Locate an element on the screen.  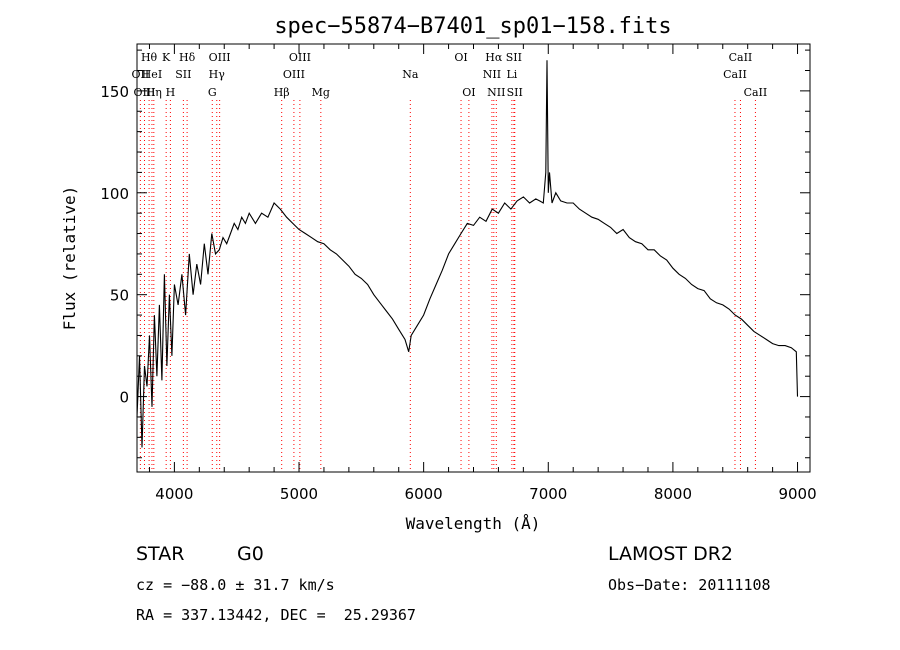
spectral-line-label: Mg is located at coordinates (321, 92).